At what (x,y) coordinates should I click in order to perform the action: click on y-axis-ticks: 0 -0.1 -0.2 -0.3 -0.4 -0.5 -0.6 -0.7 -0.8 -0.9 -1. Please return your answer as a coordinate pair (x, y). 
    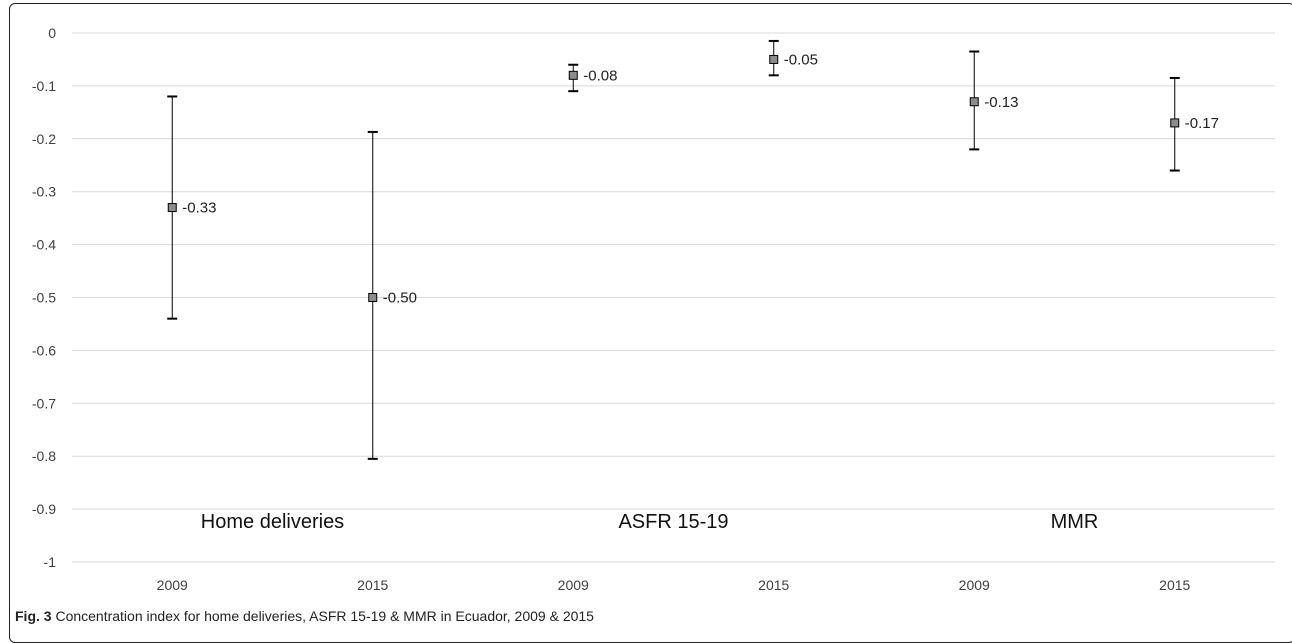
    Looking at the image, I should click on (44, 297).